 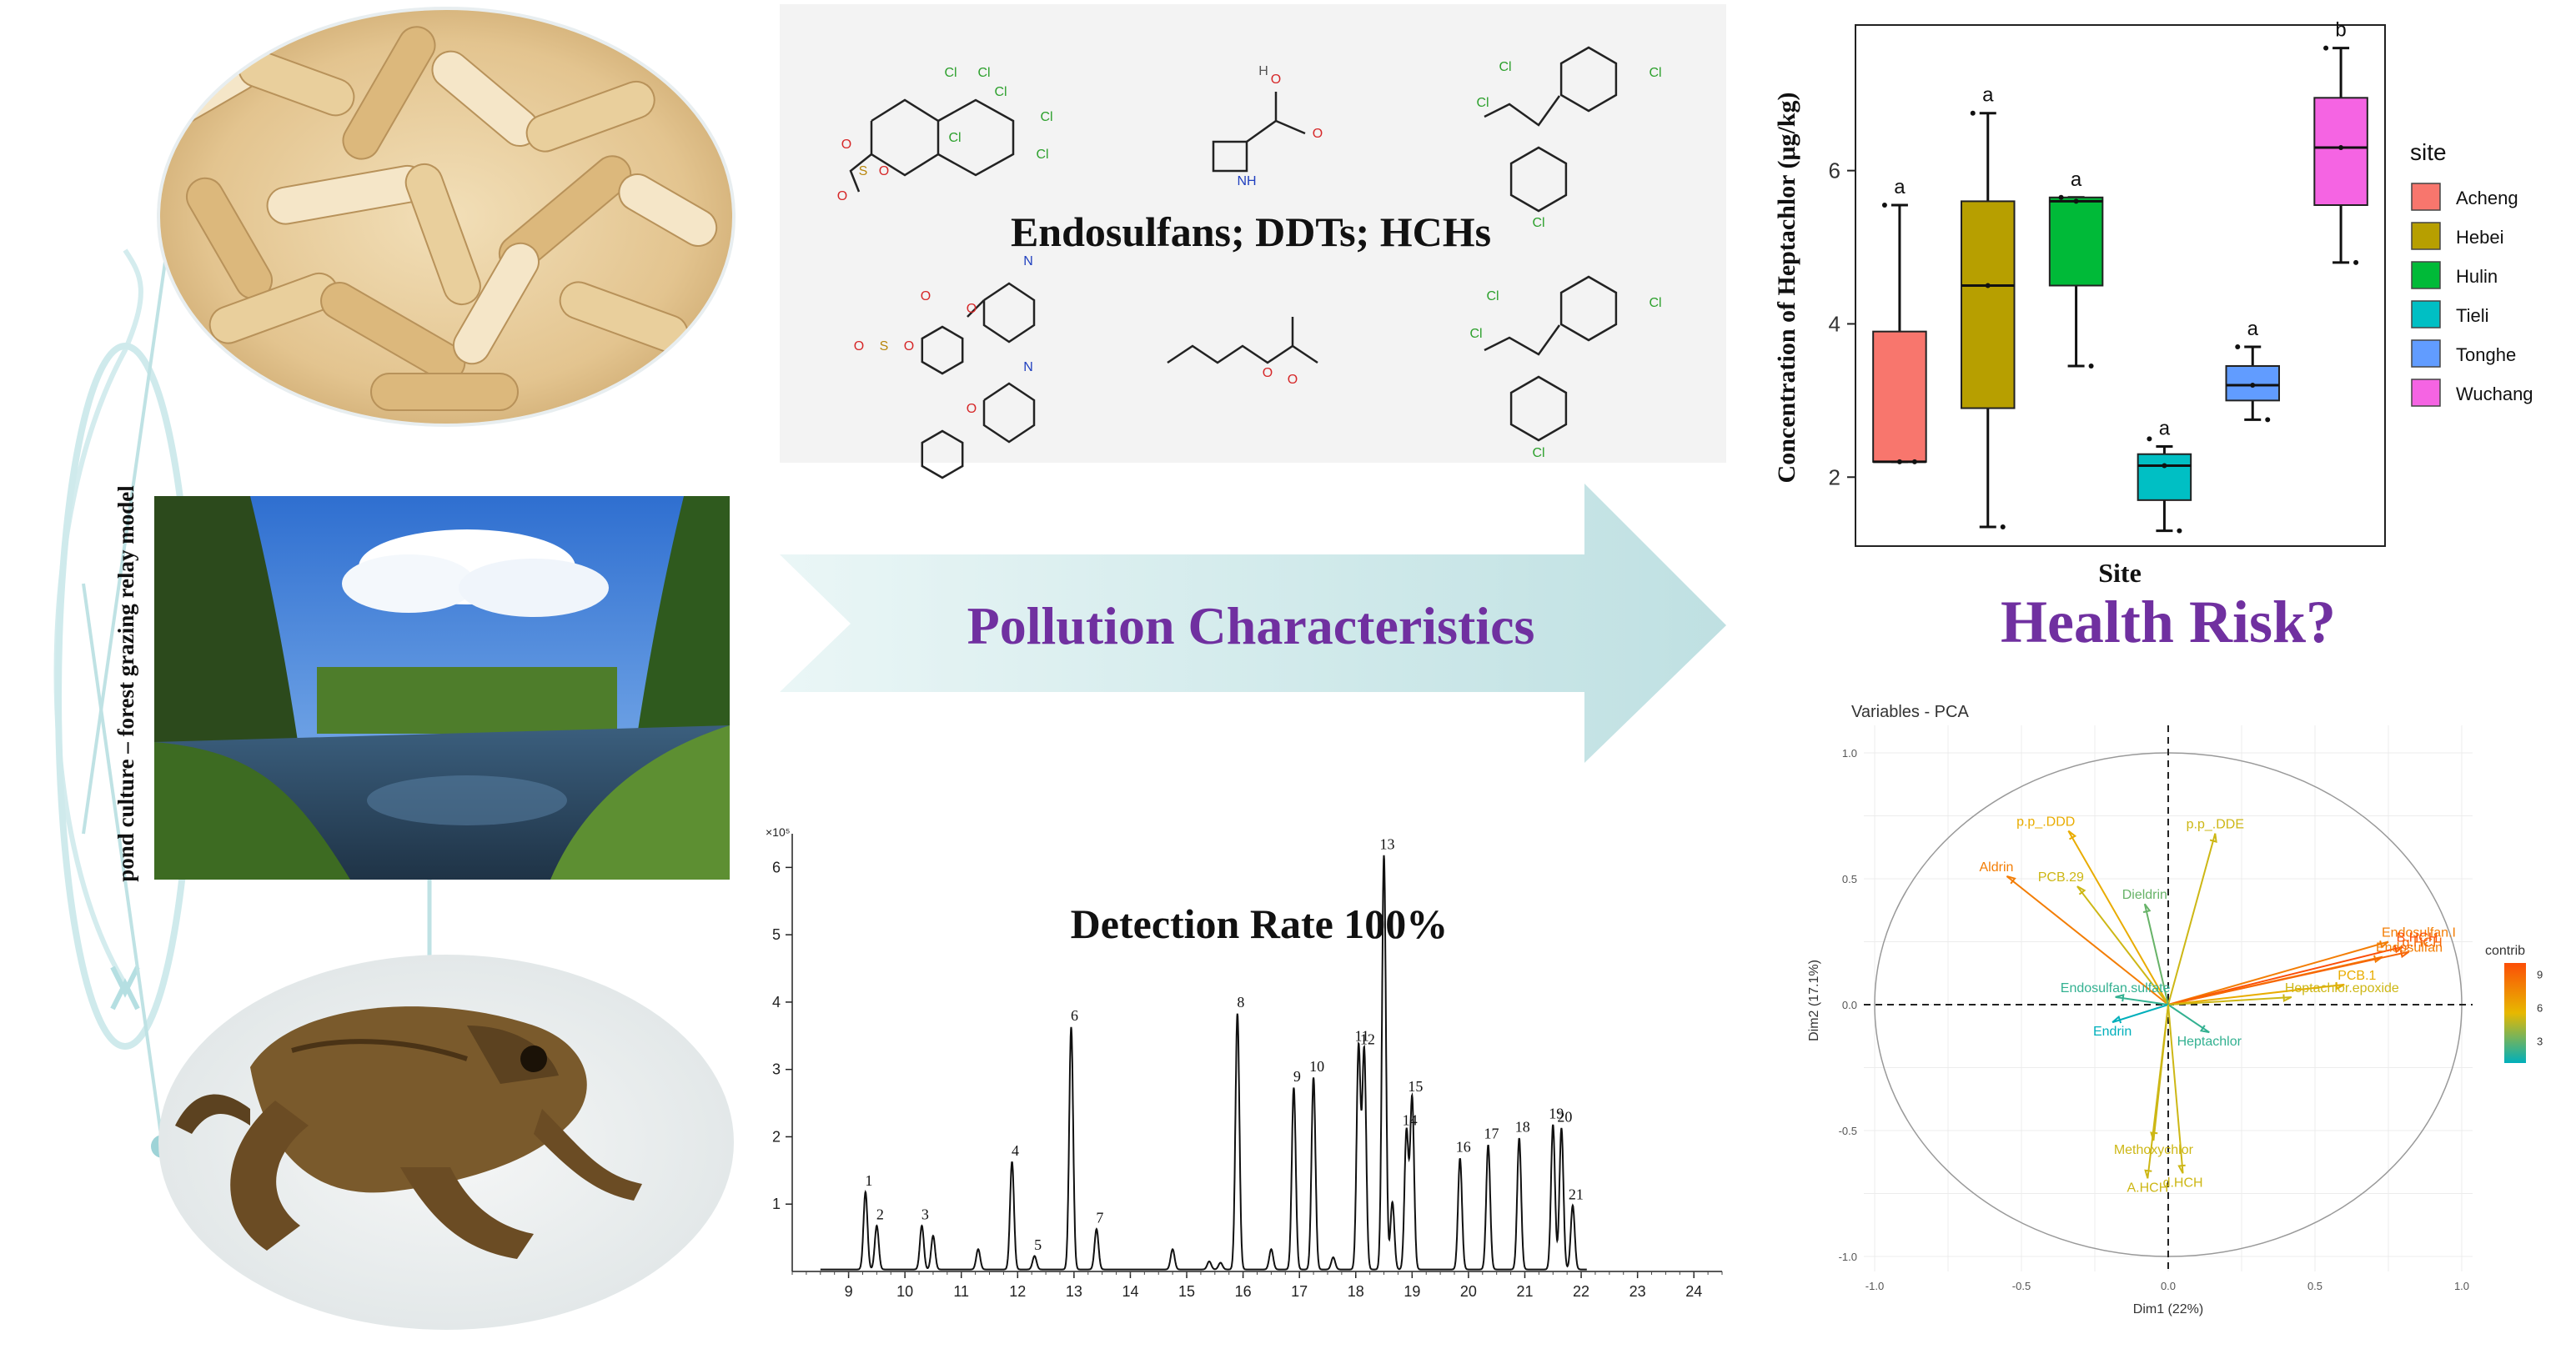 What do you see at coordinates (868, 1180) in the screenshot?
I see `peak-label-1: 1` at bounding box center [868, 1180].